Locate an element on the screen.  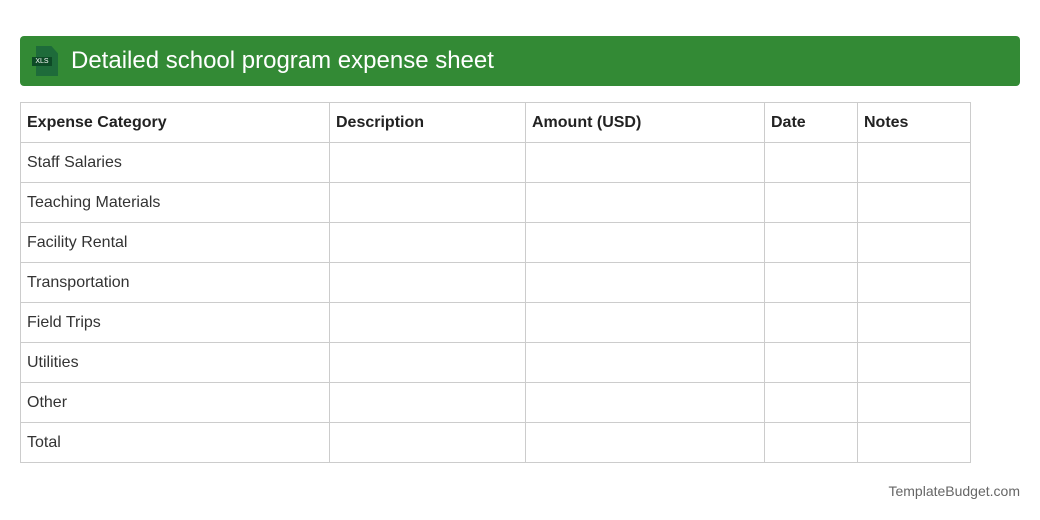
table-row: Facility Rental is located at coordinates (495, 242).